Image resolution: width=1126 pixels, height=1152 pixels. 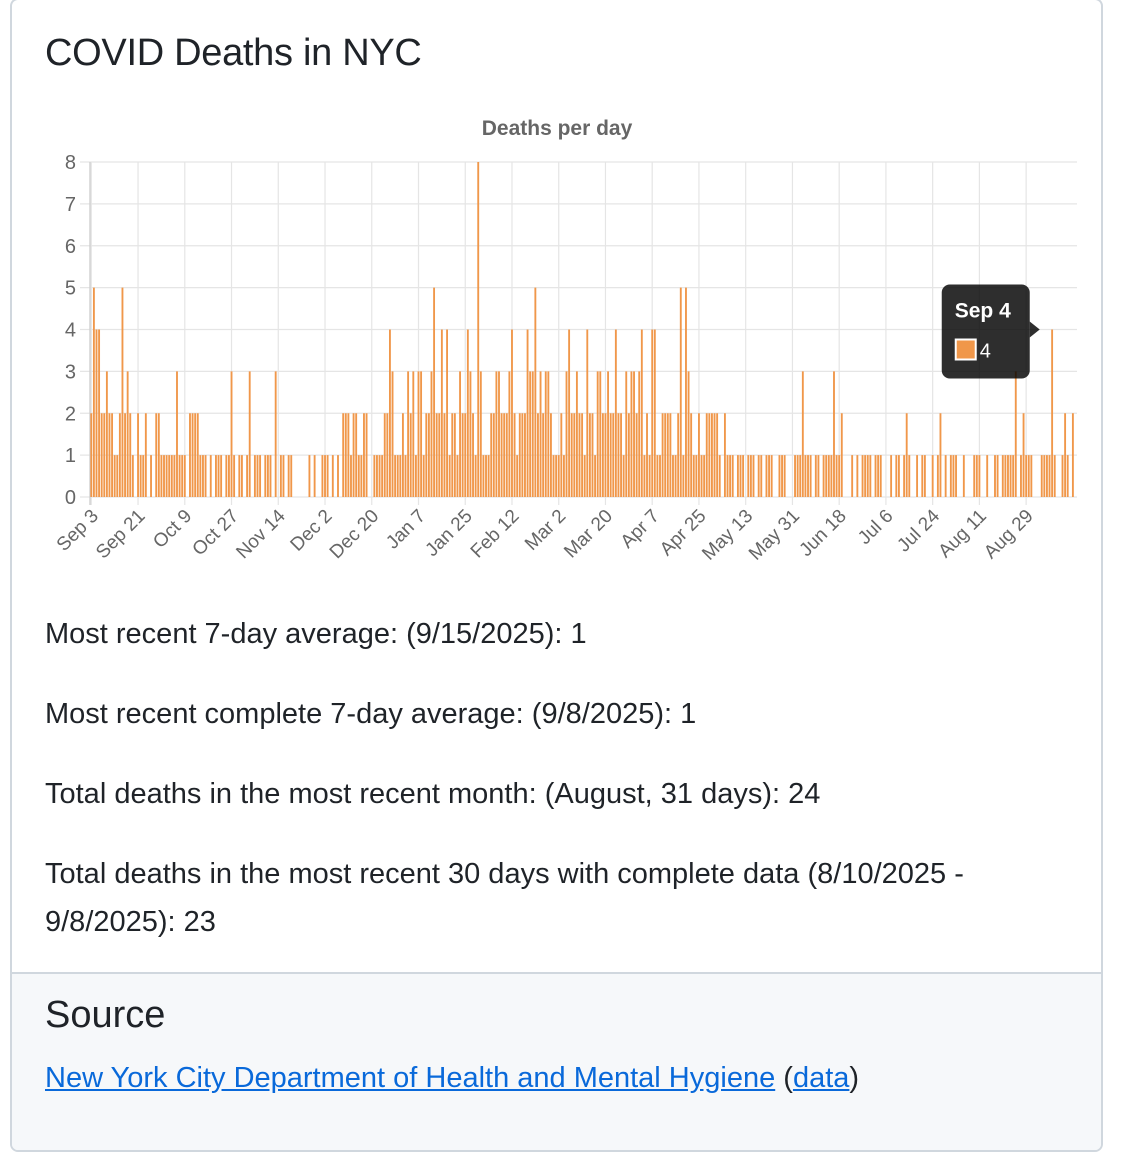 I want to click on x-tick-label: Jun 18, so click(x=823, y=533).